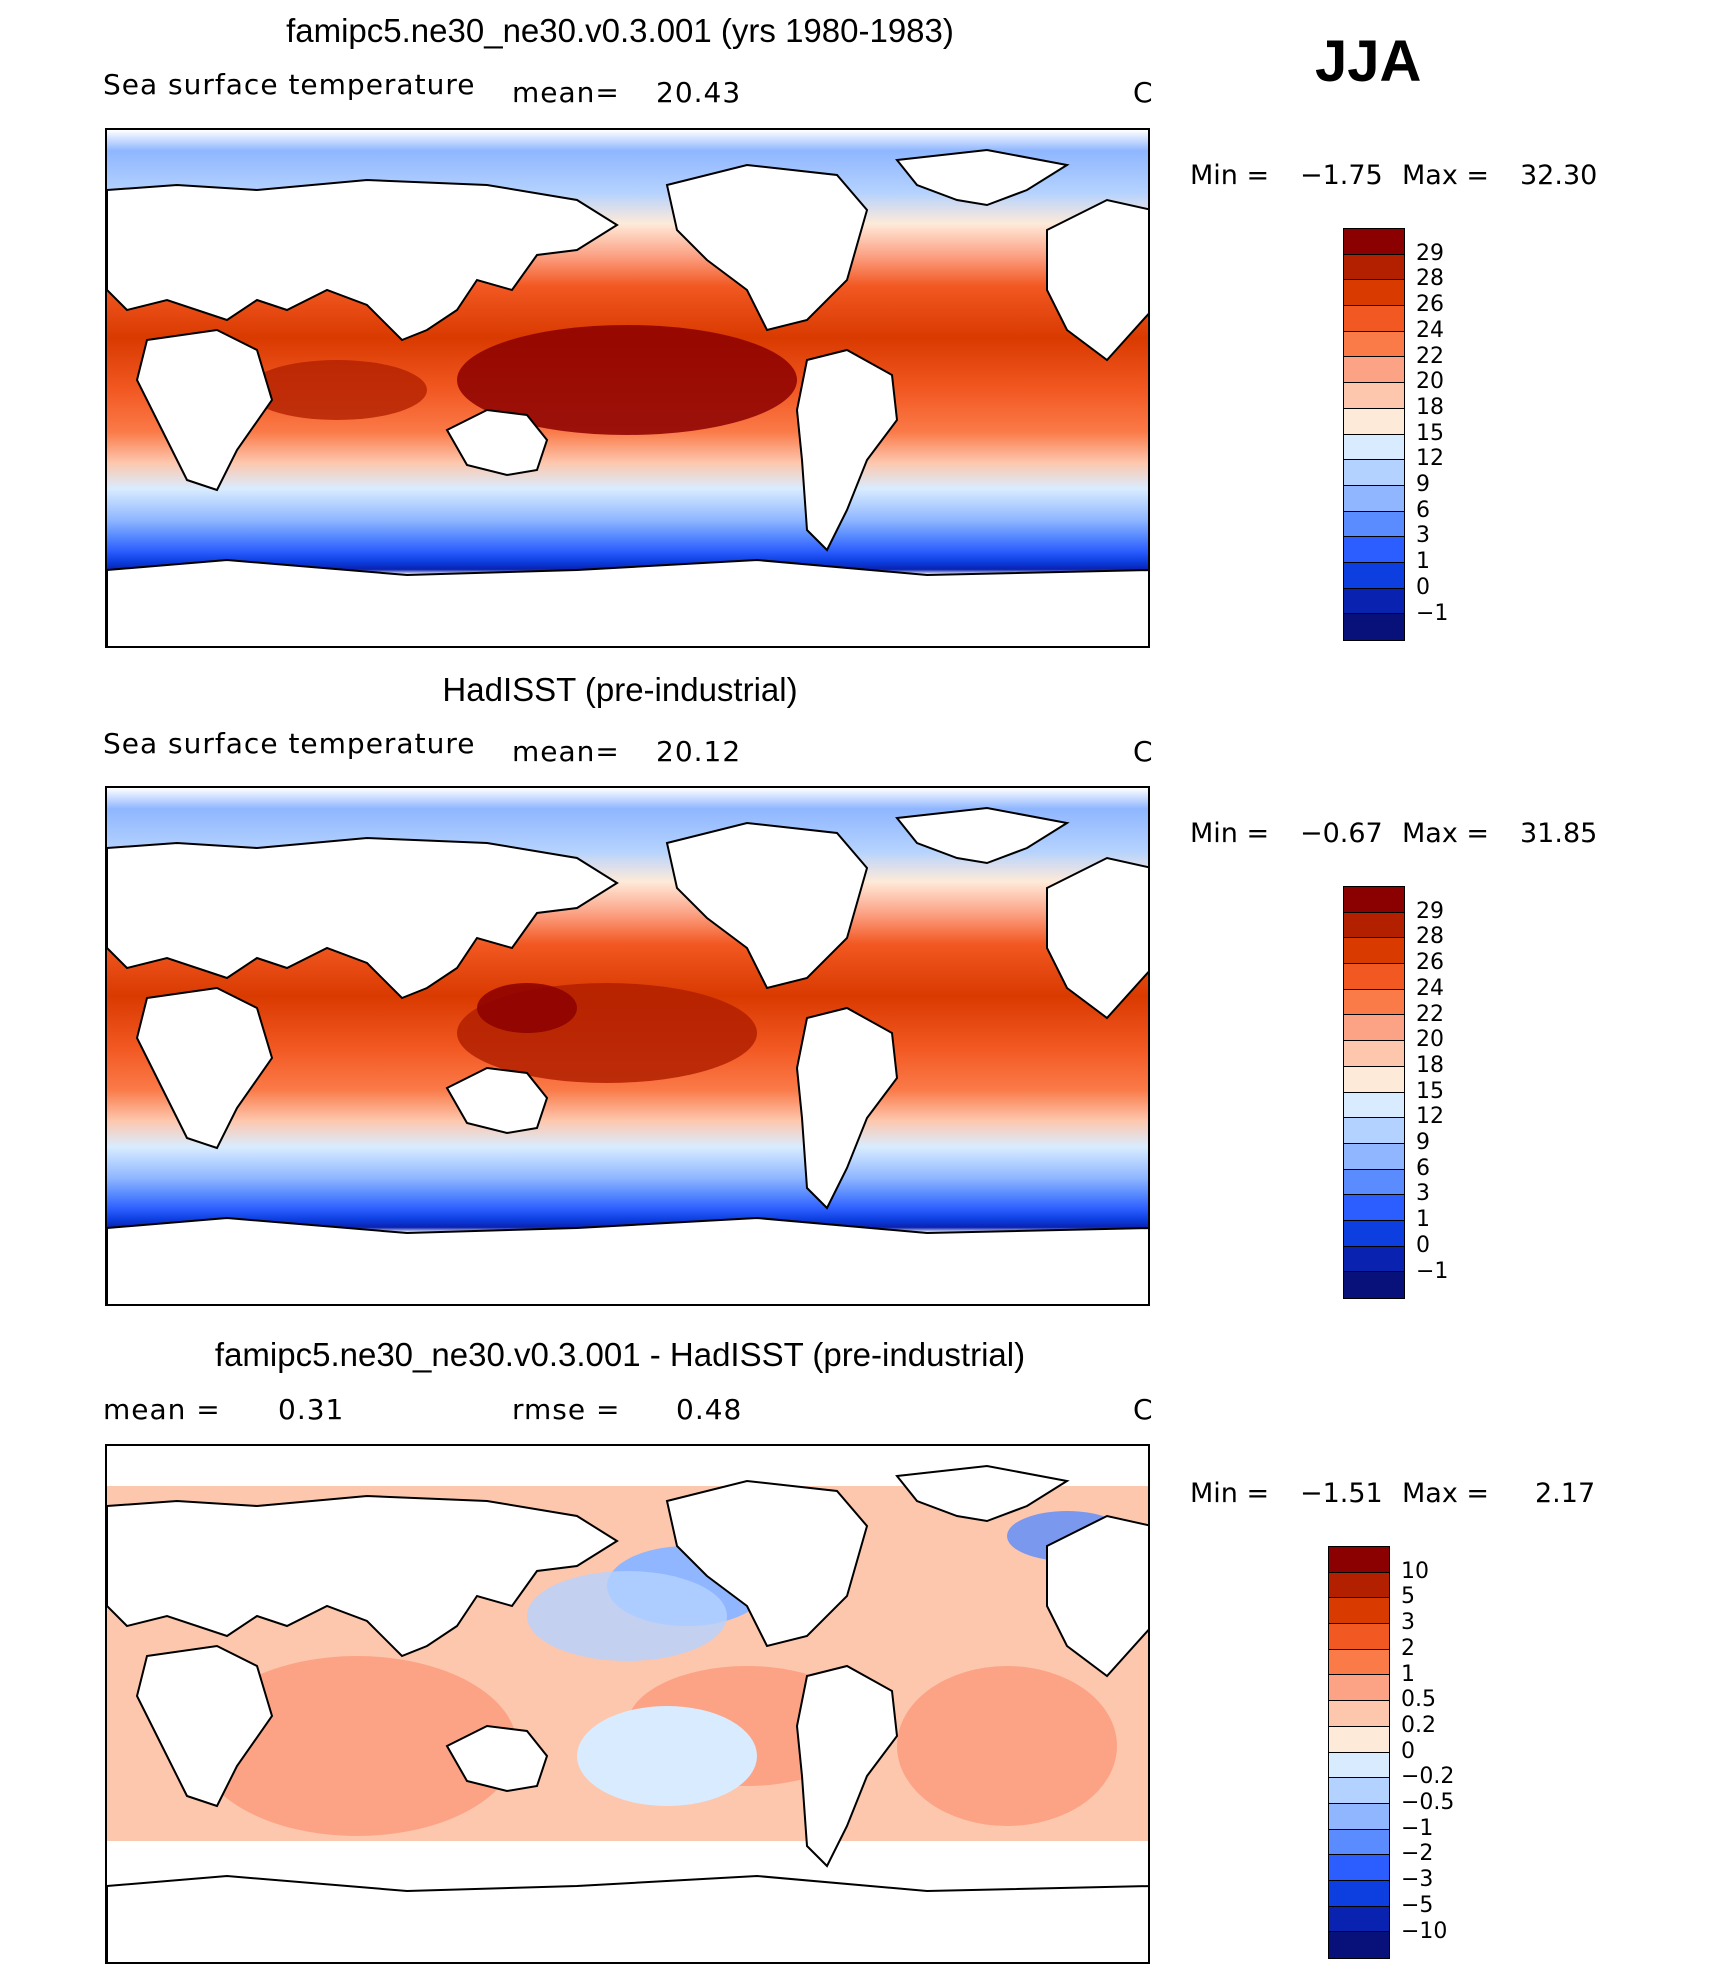 Image resolution: width=1710 pixels, height=1969 pixels. What do you see at coordinates (1230, 833) in the screenshot?
I see `panel2-min-label: Min =` at bounding box center [1230, 833].